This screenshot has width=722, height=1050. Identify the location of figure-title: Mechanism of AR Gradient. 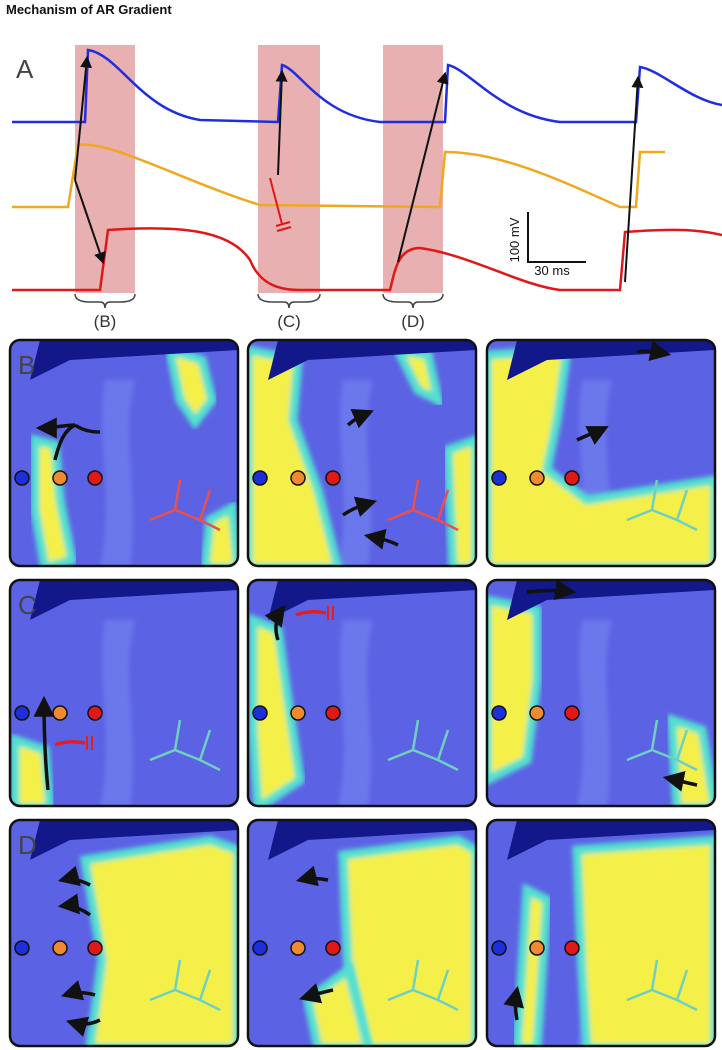
(89, 9).